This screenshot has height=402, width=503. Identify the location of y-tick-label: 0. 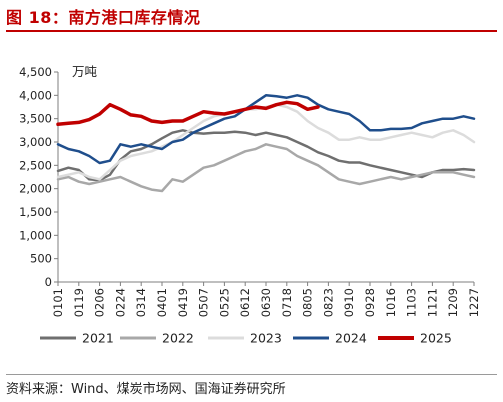
(48, 282).